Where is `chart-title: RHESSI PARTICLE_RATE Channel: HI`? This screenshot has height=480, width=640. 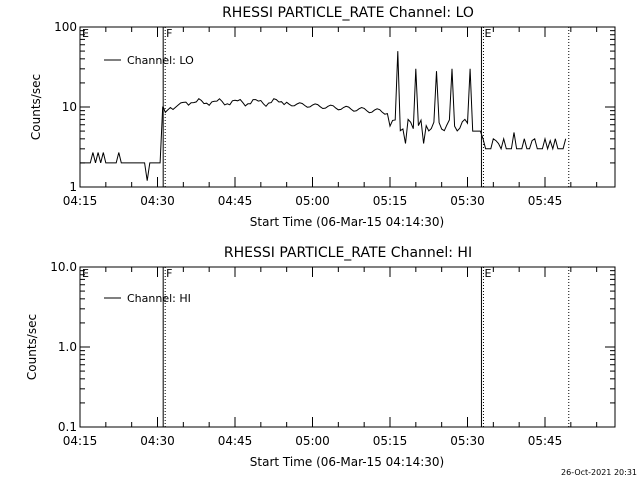 chart-title: RHESSI PARTICLE_RATE Channel: HI is located at coordinates (348, 253).